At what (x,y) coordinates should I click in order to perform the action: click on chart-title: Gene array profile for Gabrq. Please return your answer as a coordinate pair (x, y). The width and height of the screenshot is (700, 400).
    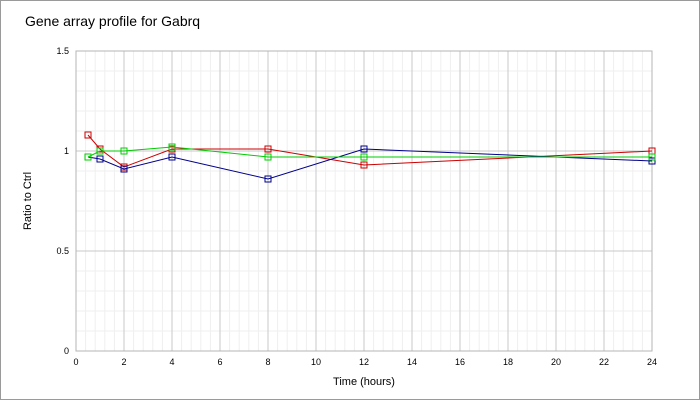
    Looking at the image, I should click on (112, 21).